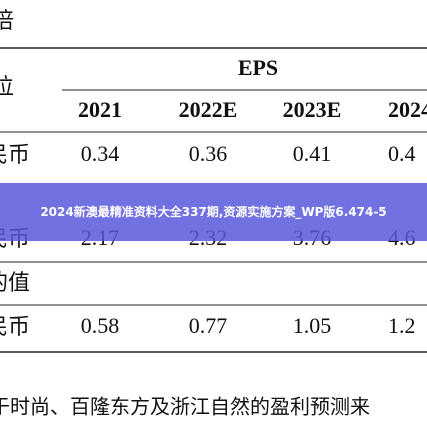 The image size is (427, 427). What do you see at coordinates (402, 153) in the screenshot?
I see `cell: 0.4` at bounding box center [402, 153].